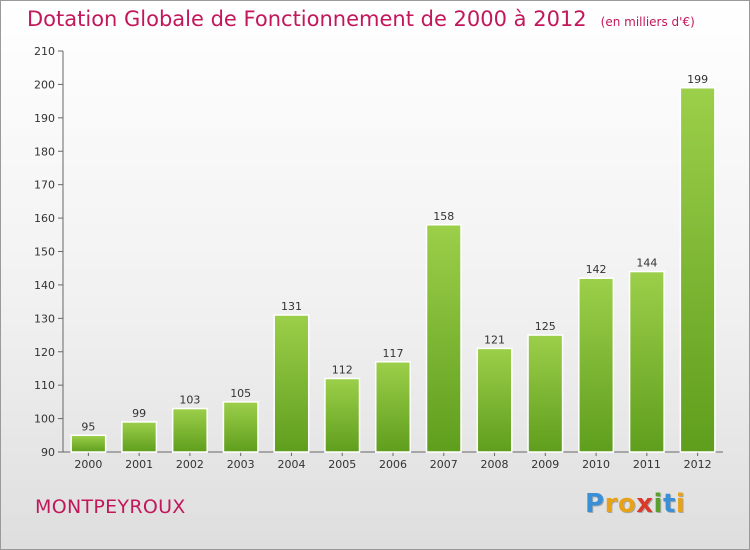 This screenshot has width=750, height=550. I want to click on bar-2004, so click(291, 383).